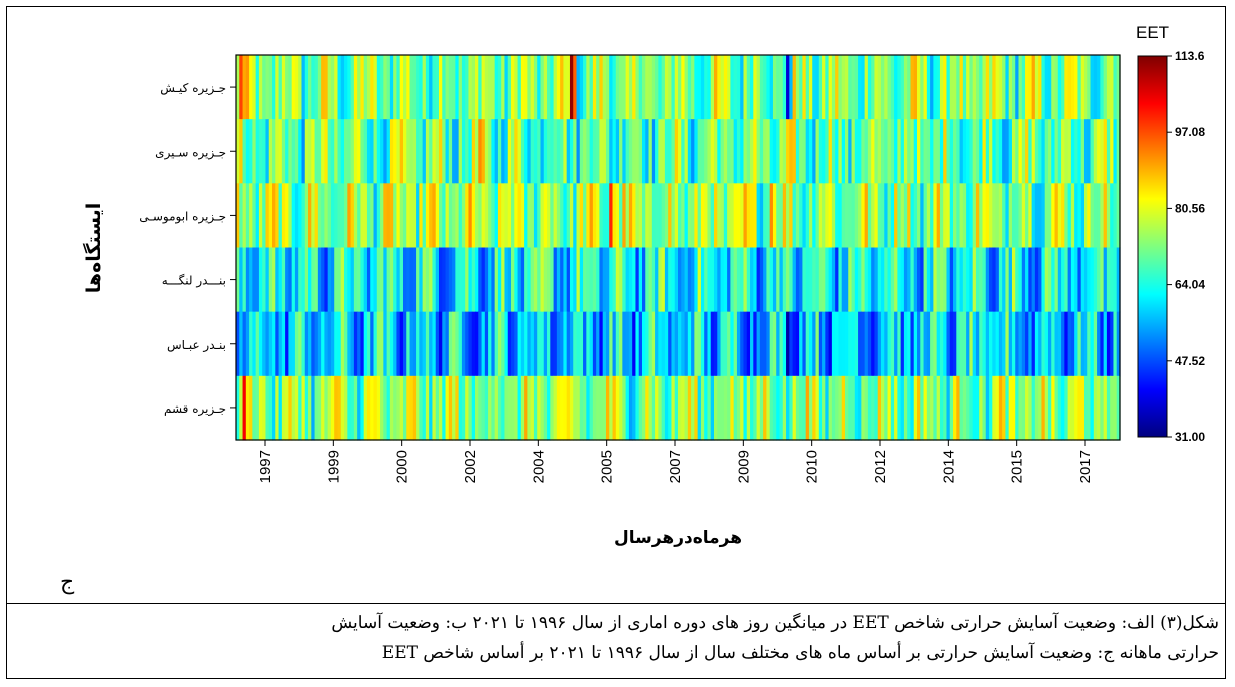 This screenshot has height=687, width=1235. I want to click on x-tick-label: 2010, so click(812, 466).